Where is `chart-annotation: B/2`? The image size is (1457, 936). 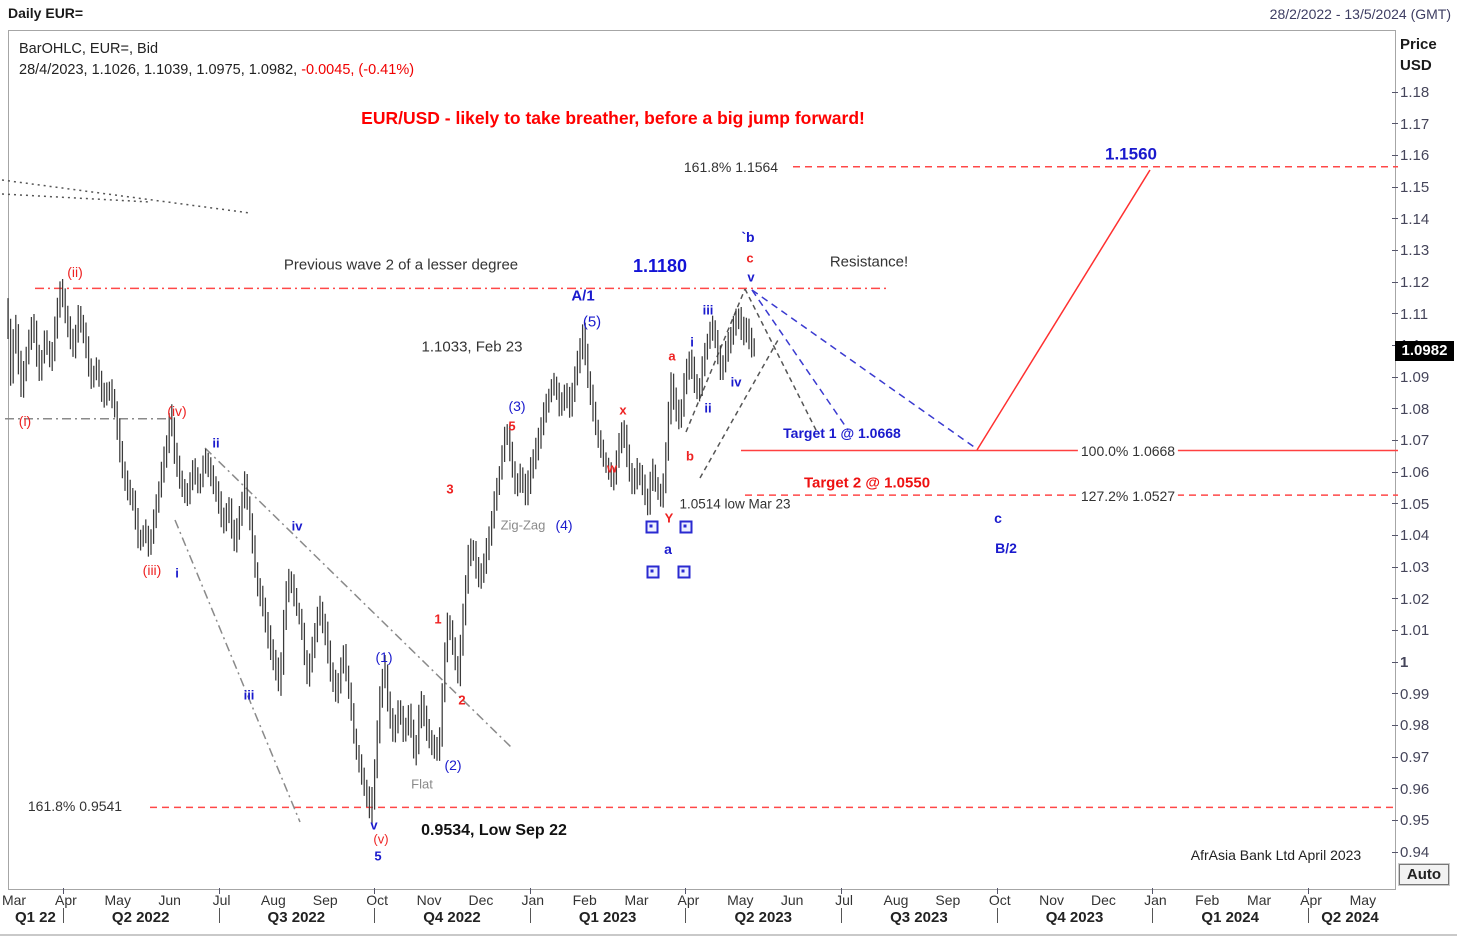
chart-annotation: B/2 is located at coordinates (1006, 548).